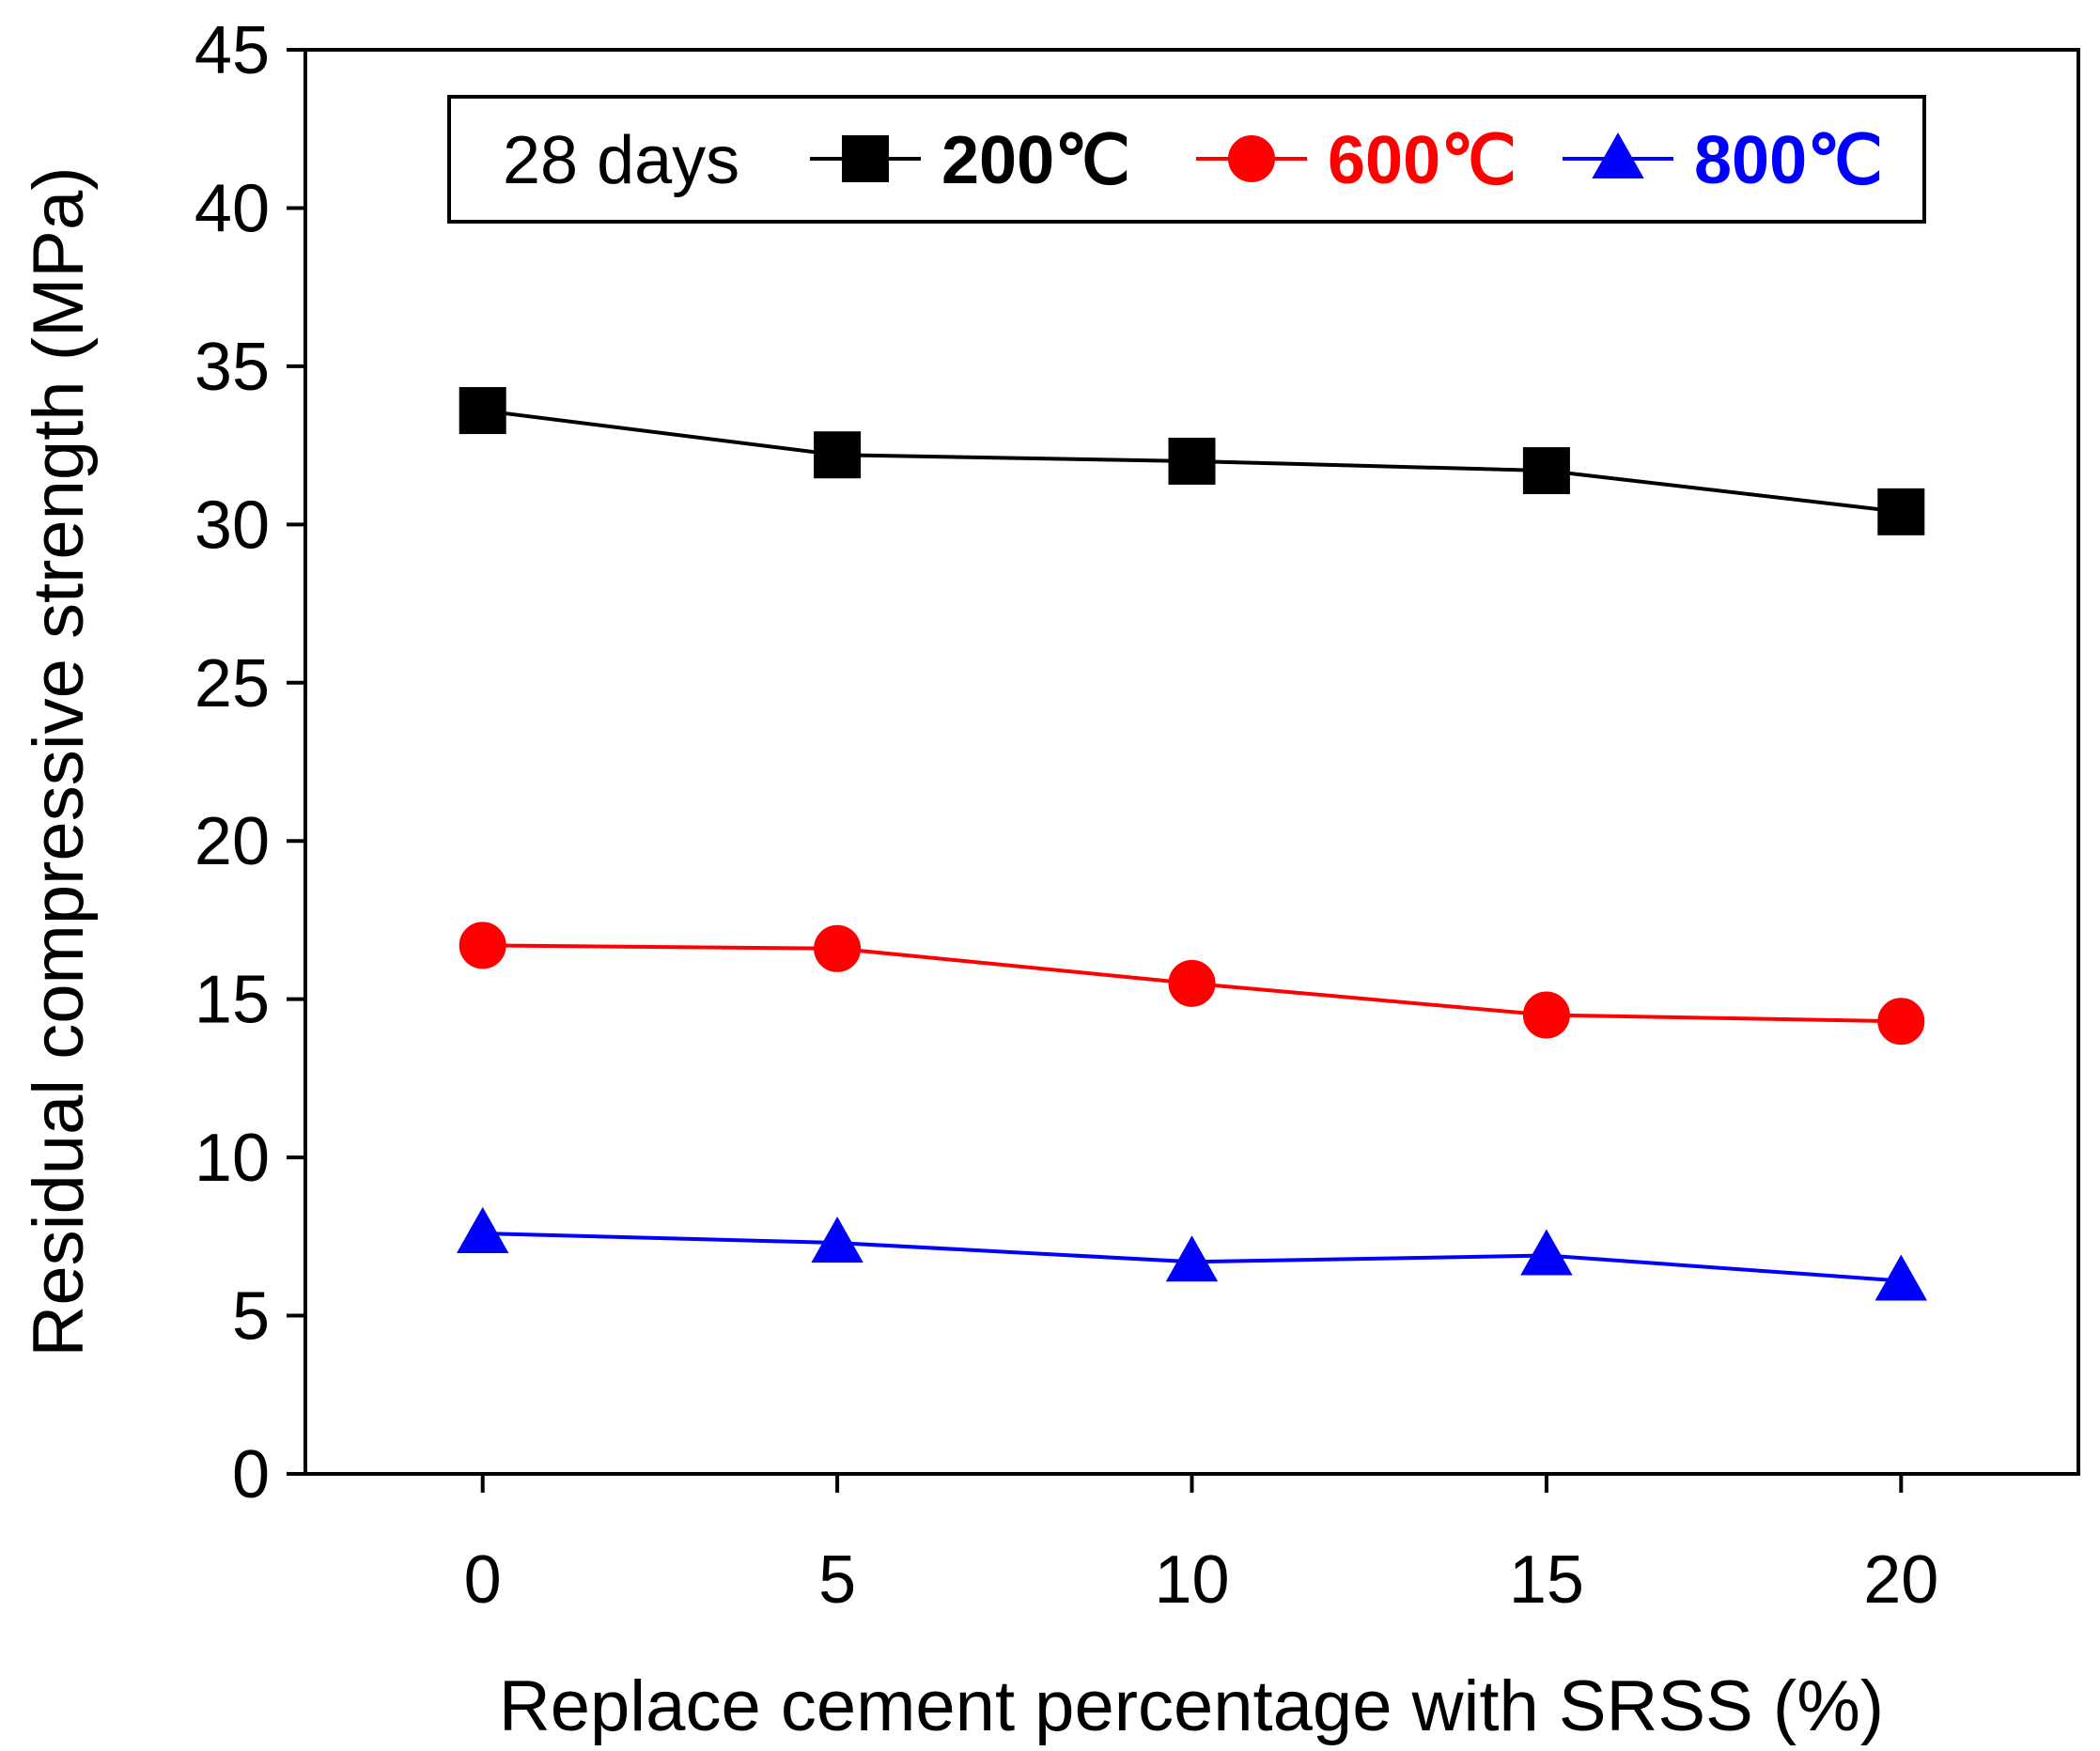 Image resolution: width=2100 pixels, height=1751 pixels. I want to click on y-tick-label: 20, so click(232, 841).